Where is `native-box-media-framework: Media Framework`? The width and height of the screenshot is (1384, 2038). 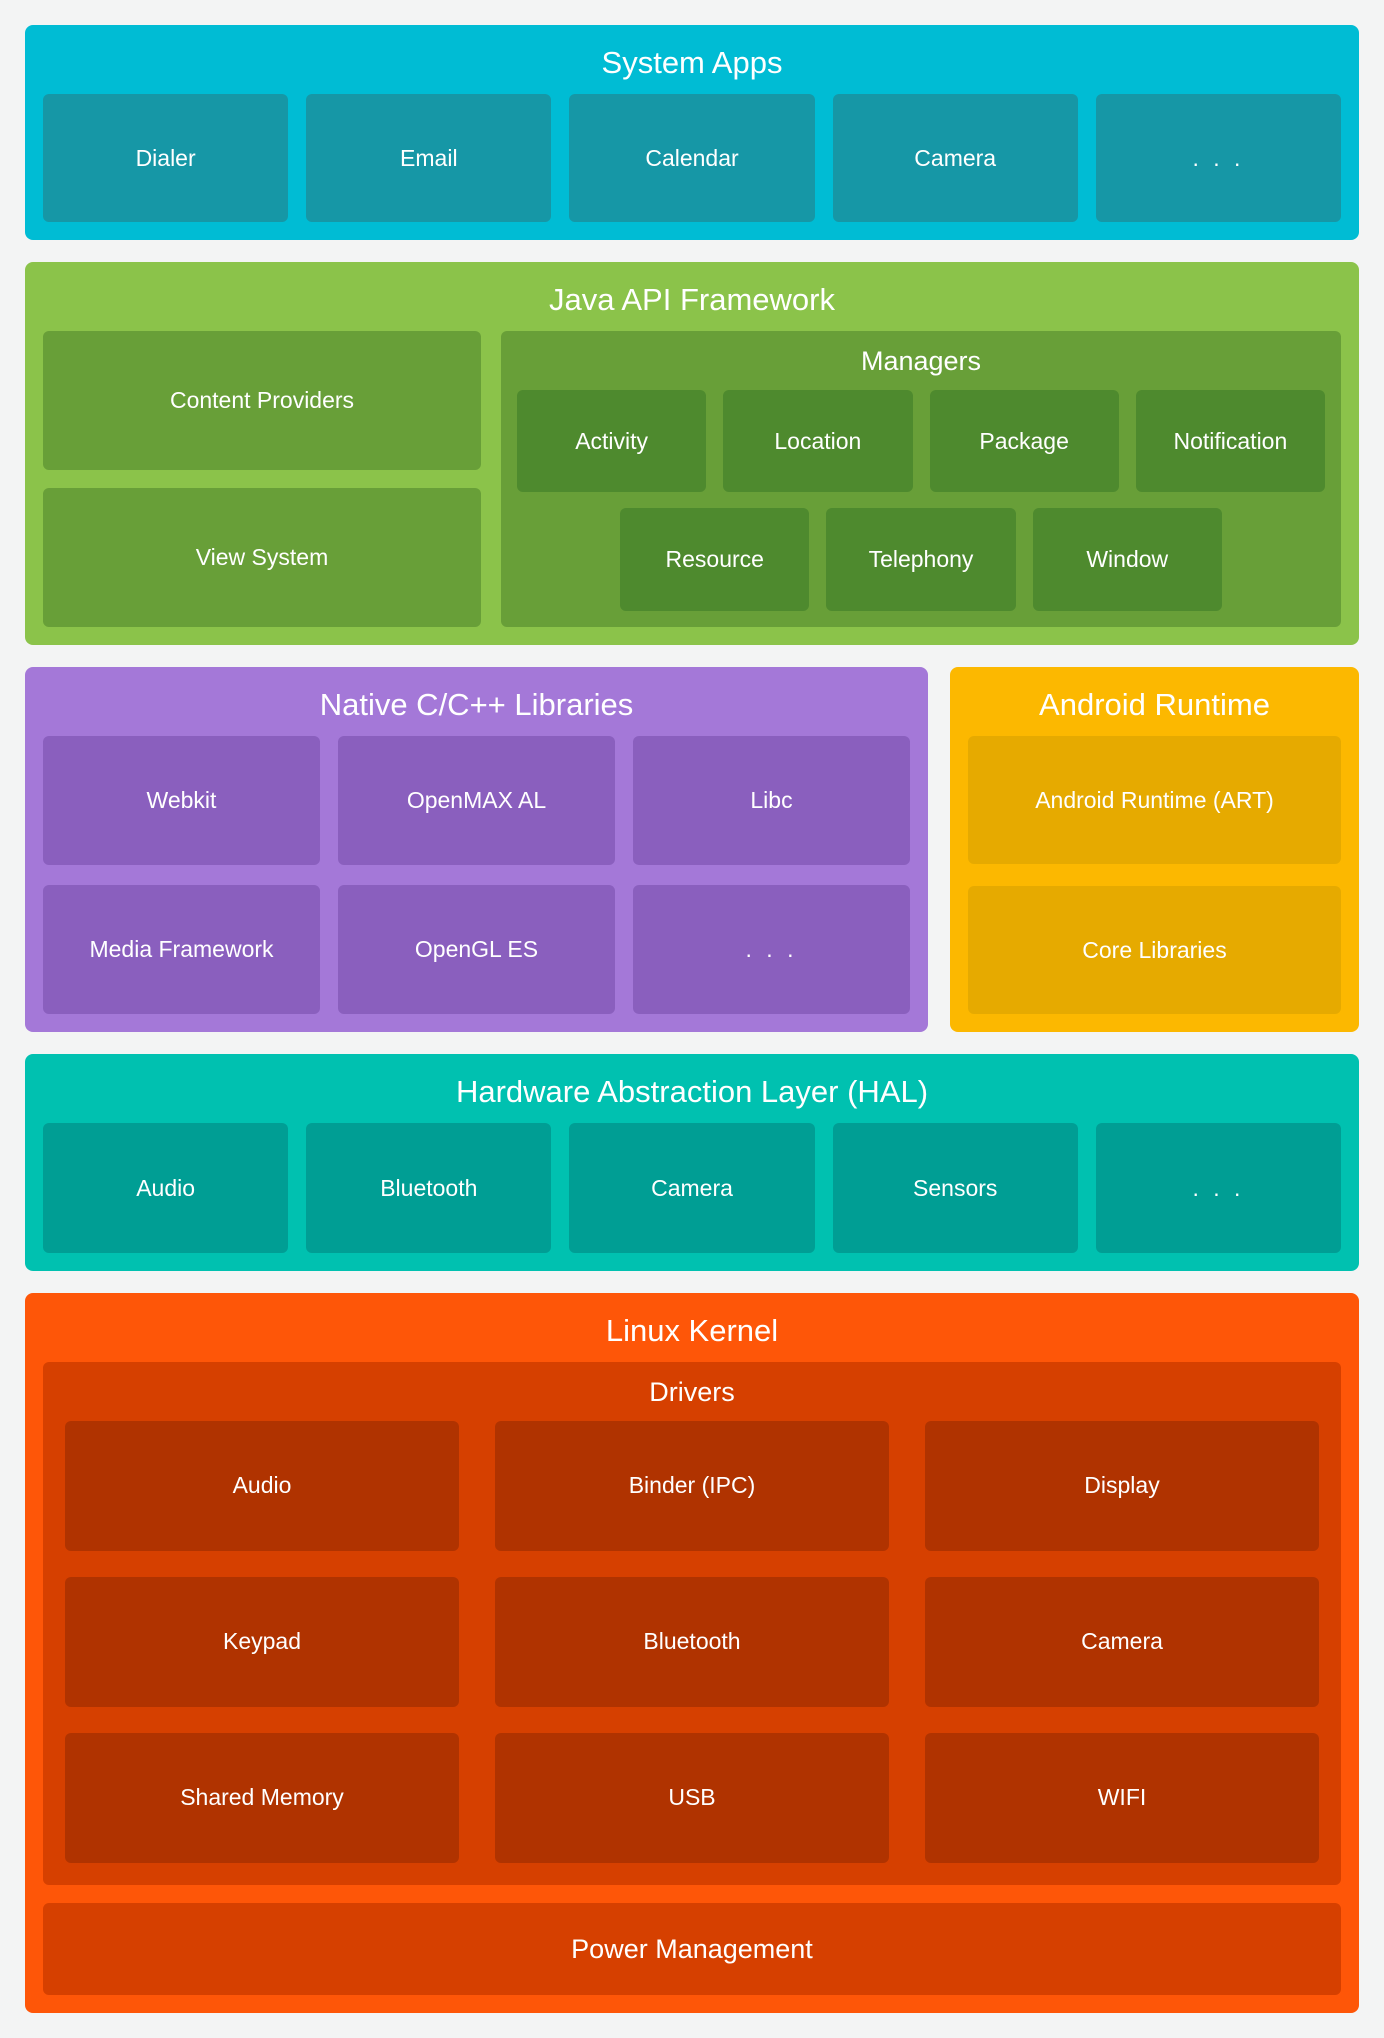 native-box-media-framework: Media Framework is located at coordinates (181, 949).